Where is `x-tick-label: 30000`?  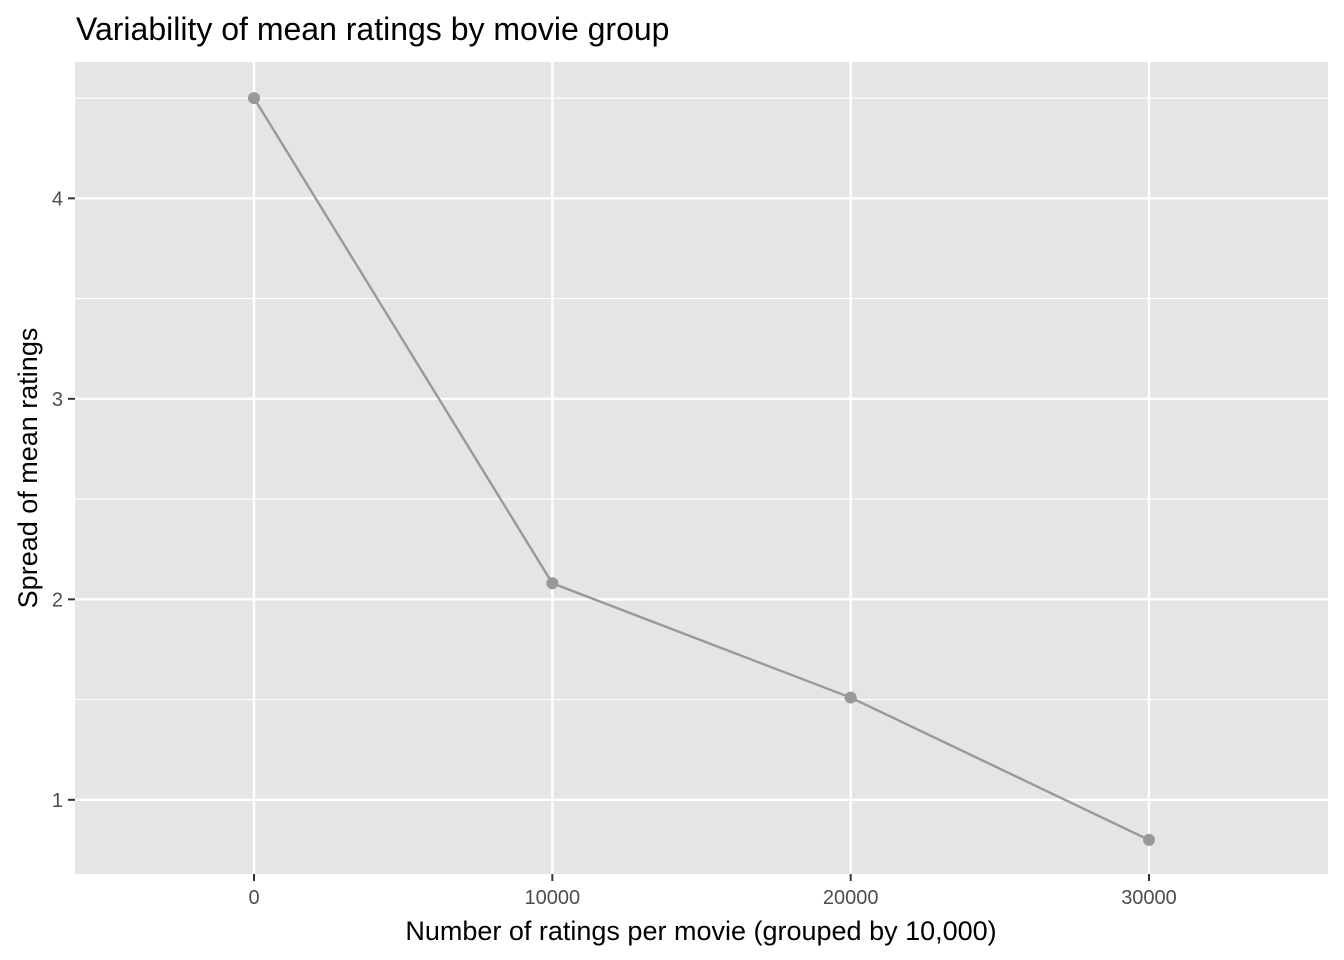 x-tick-label: 30000 is located at coordinates (1149, 898).